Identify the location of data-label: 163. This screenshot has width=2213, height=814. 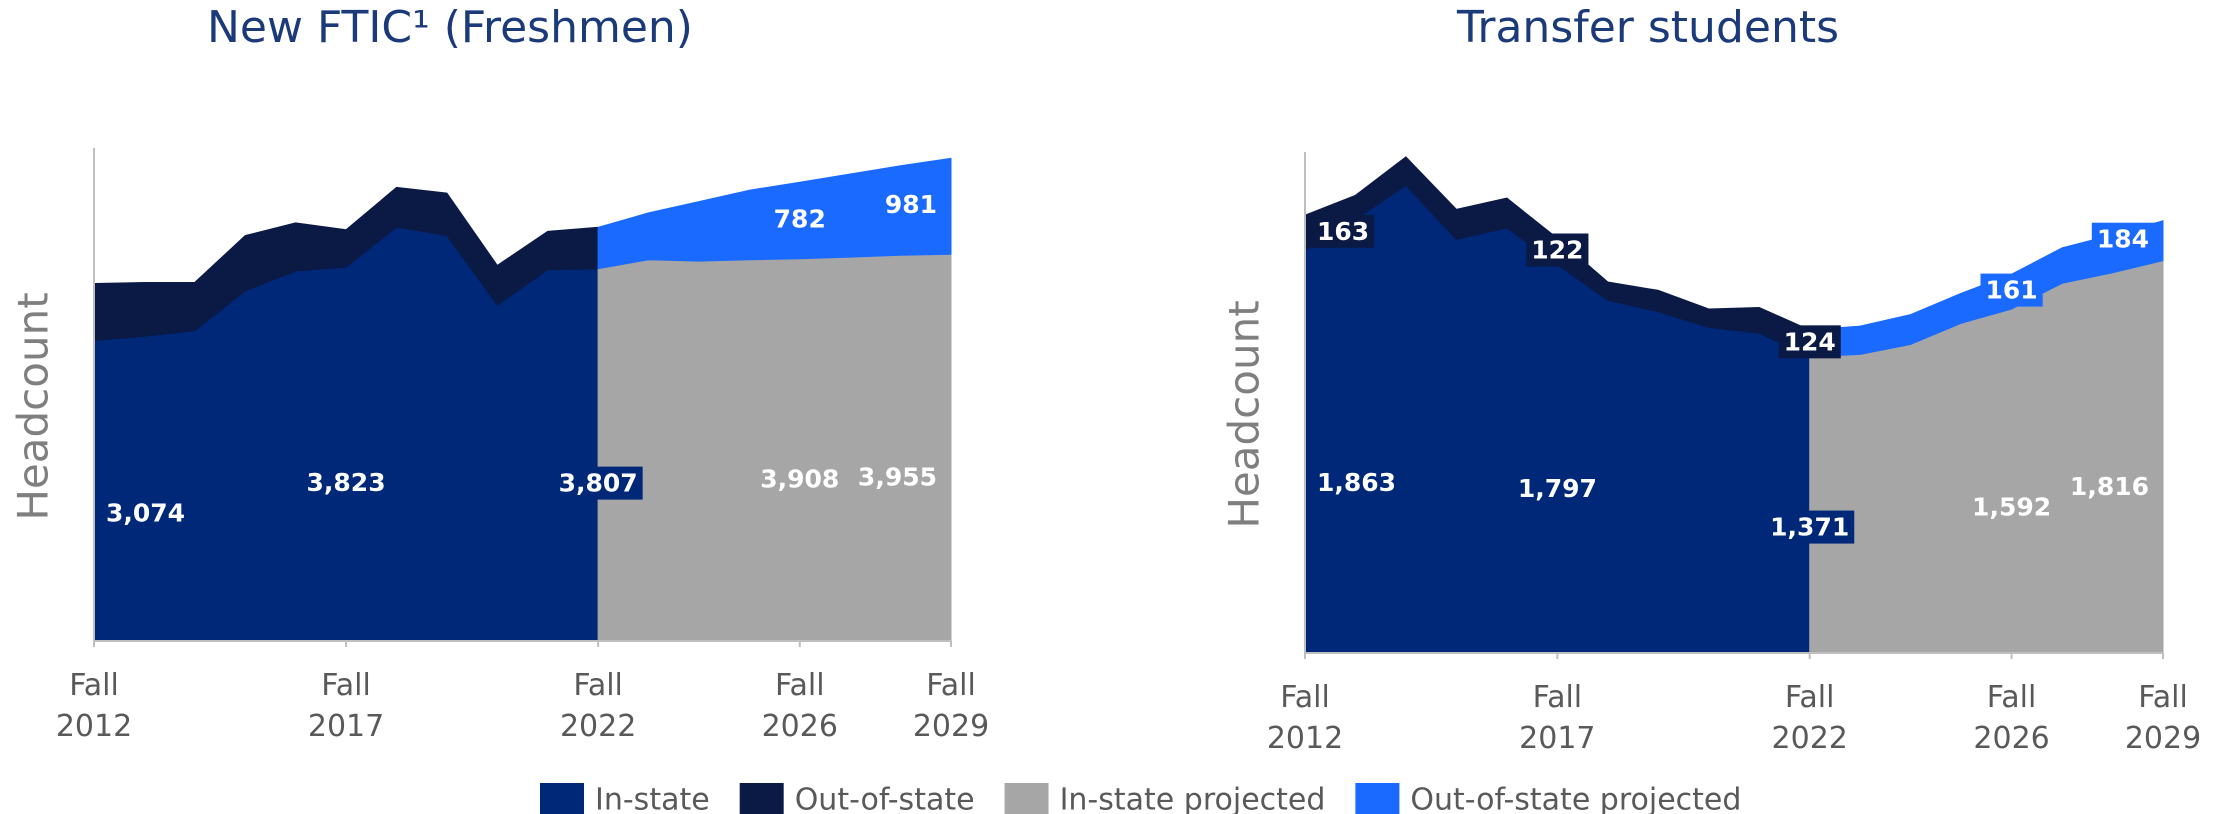
(1343, 231).